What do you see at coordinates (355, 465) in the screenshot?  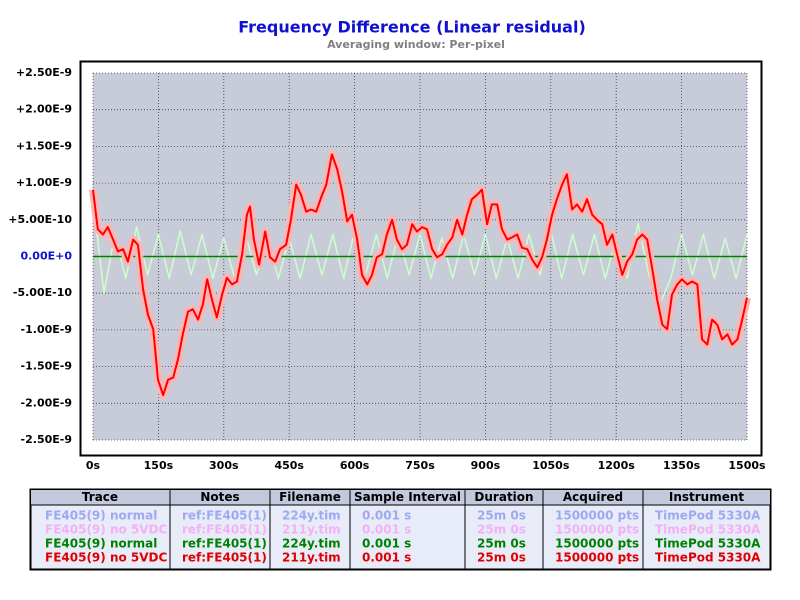 I see `x-tick-label: 600s` at bounding box center [355, 465].